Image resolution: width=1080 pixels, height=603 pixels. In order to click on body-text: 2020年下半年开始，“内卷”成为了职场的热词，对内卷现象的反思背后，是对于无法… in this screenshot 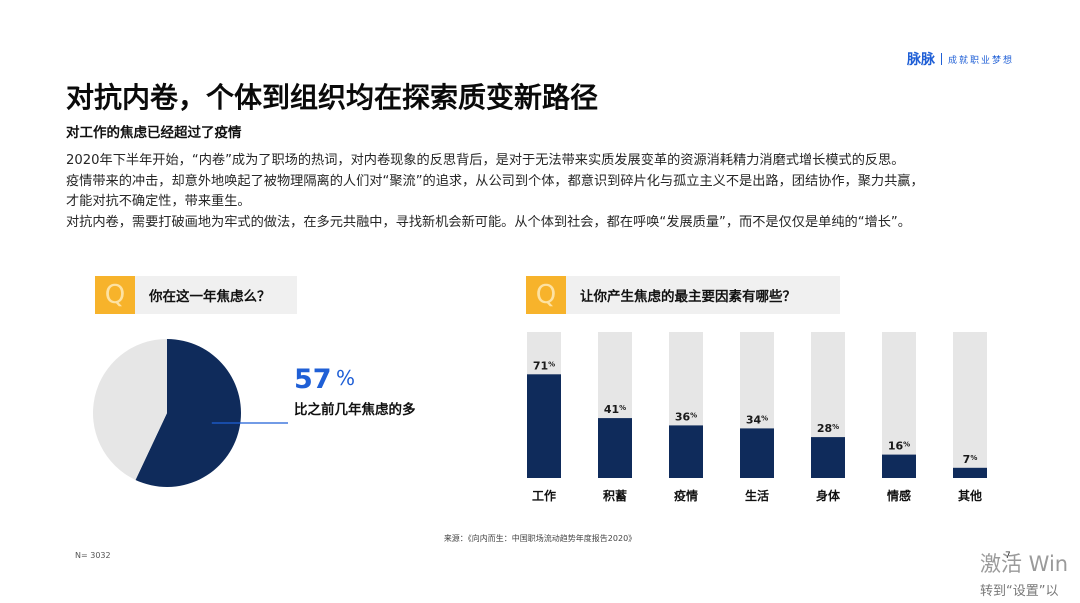, I will do `click(548, 192)`.